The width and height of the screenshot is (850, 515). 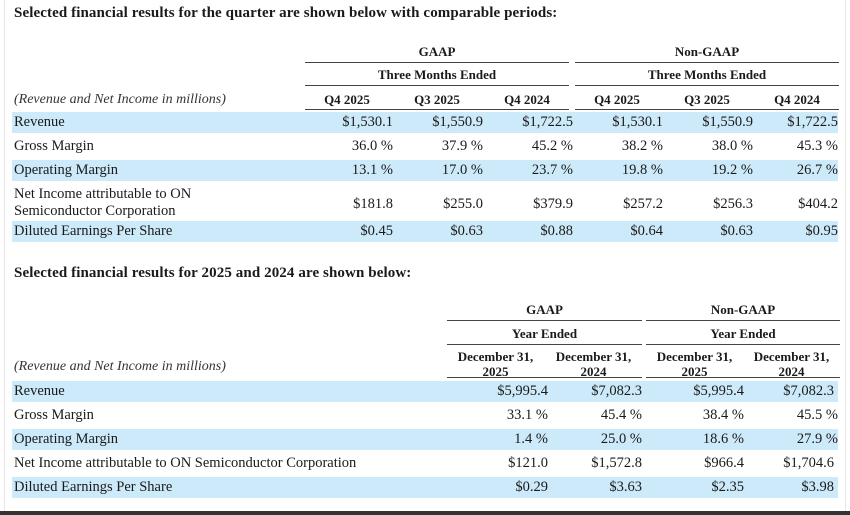 What do you see at coordinates (552, 146) in the screenshot?
I see `cell: 45.2 %` at bounding box center [552, 146].